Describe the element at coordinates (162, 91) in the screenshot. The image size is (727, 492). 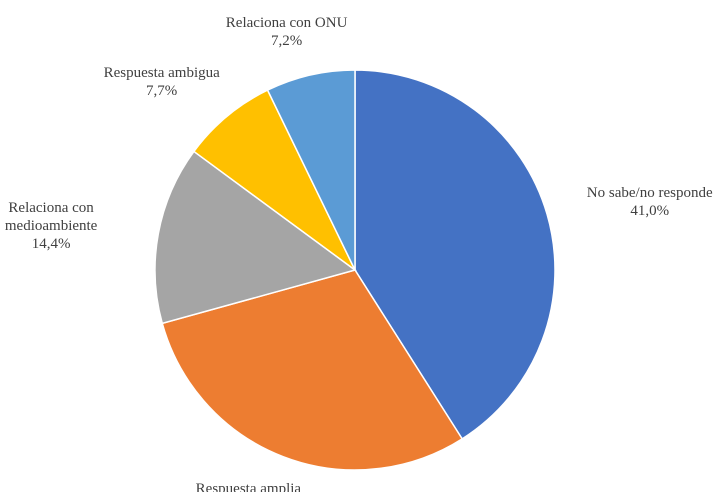
I see `value-label: 7,7%` at that location.